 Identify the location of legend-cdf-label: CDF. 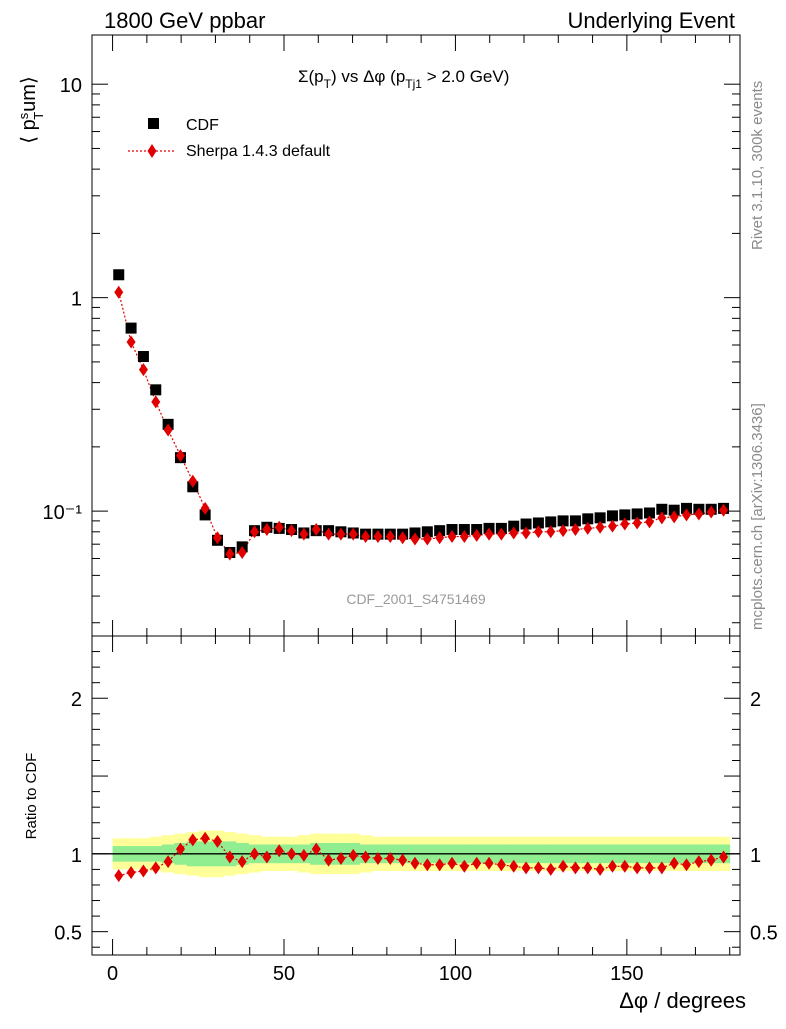
(202, 125).